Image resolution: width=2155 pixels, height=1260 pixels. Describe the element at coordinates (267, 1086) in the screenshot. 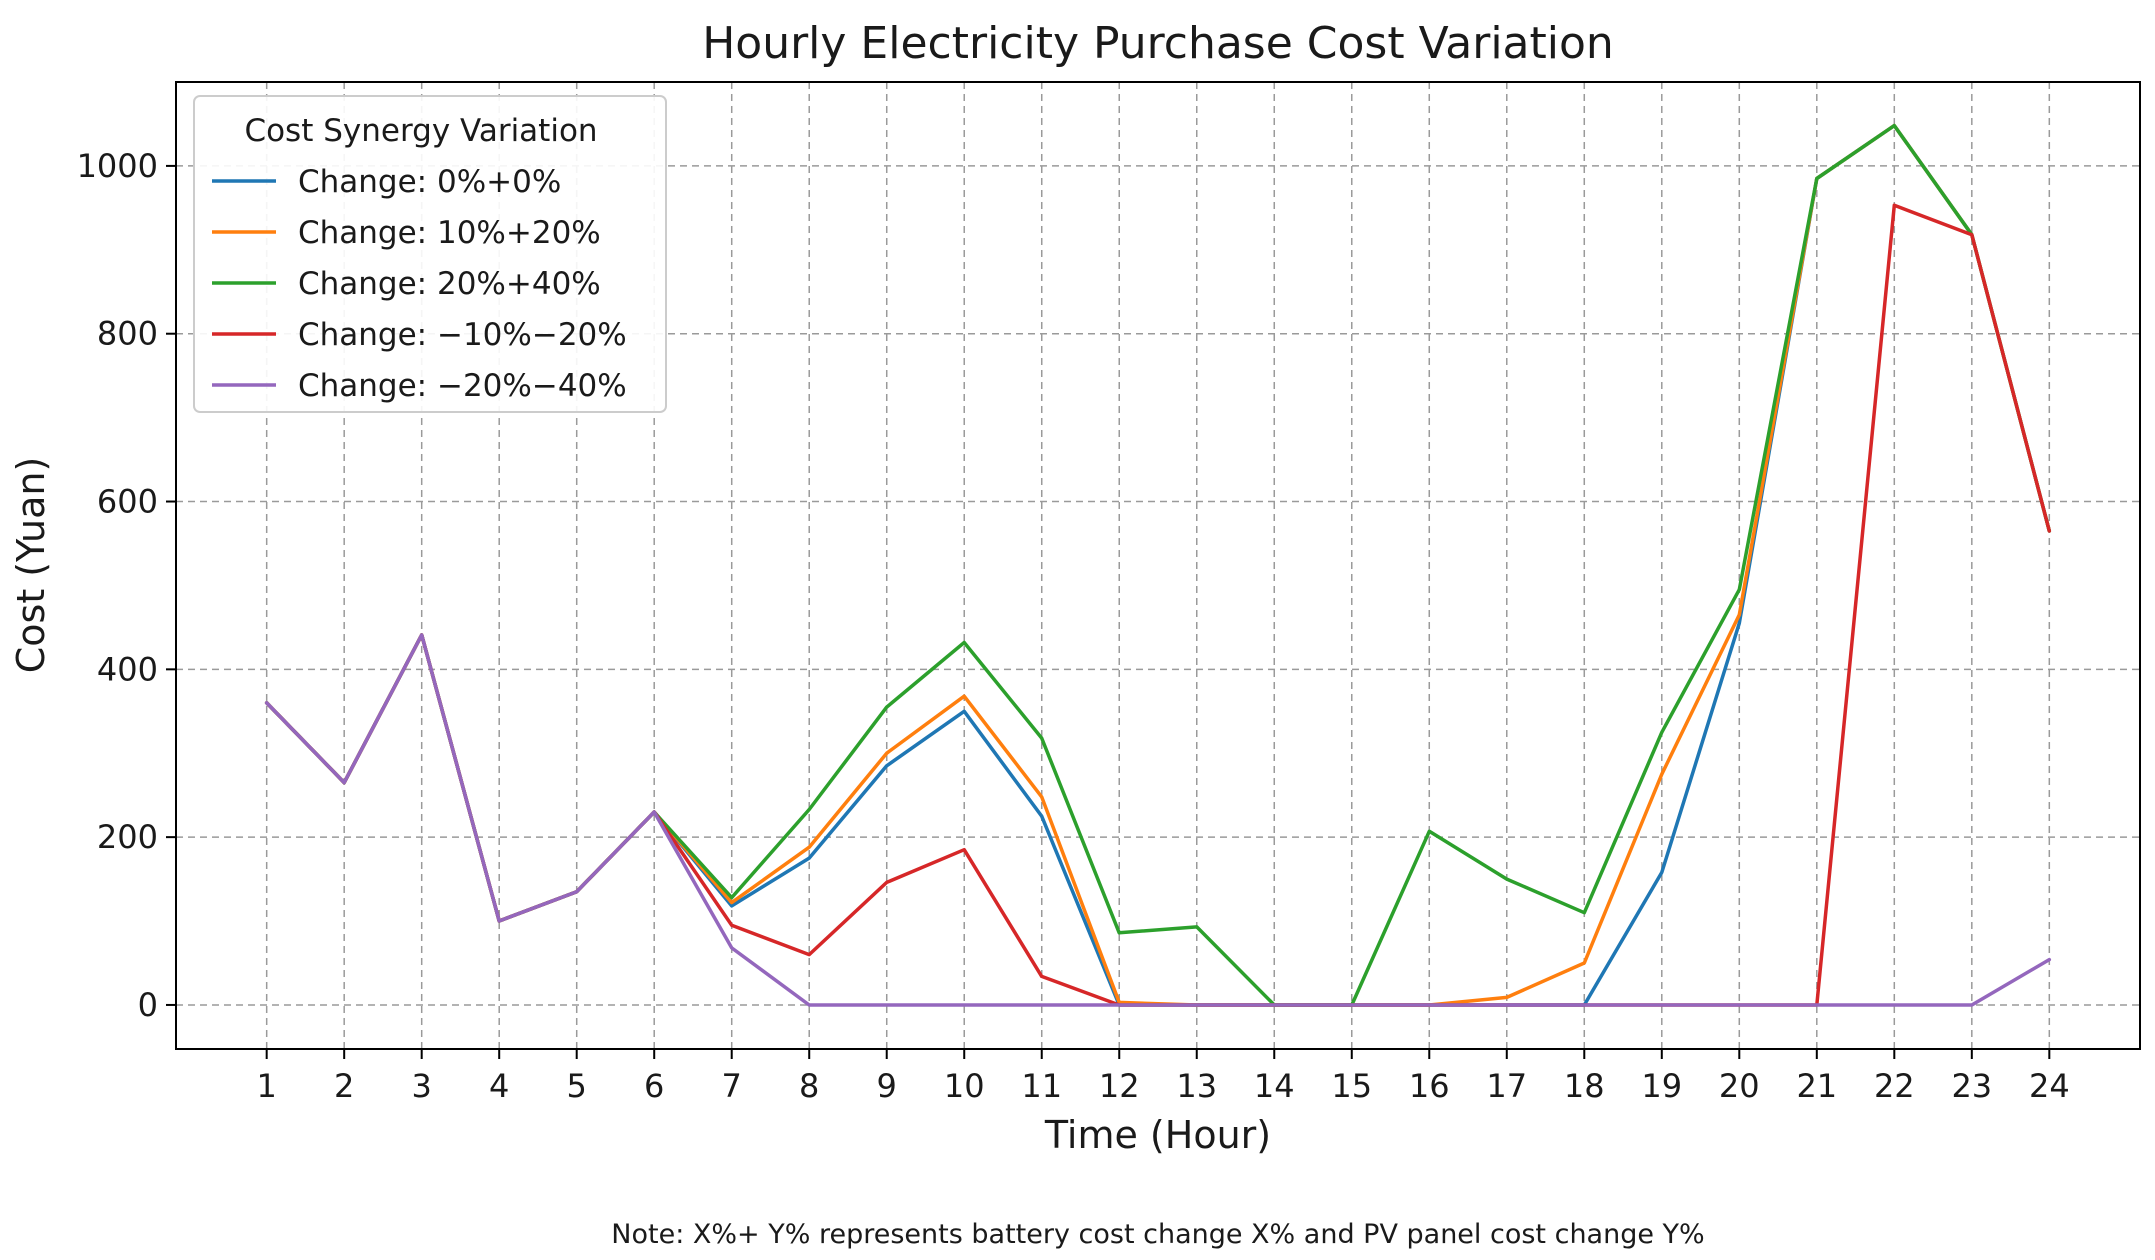

I see `x-tick-label: 1` at that location.